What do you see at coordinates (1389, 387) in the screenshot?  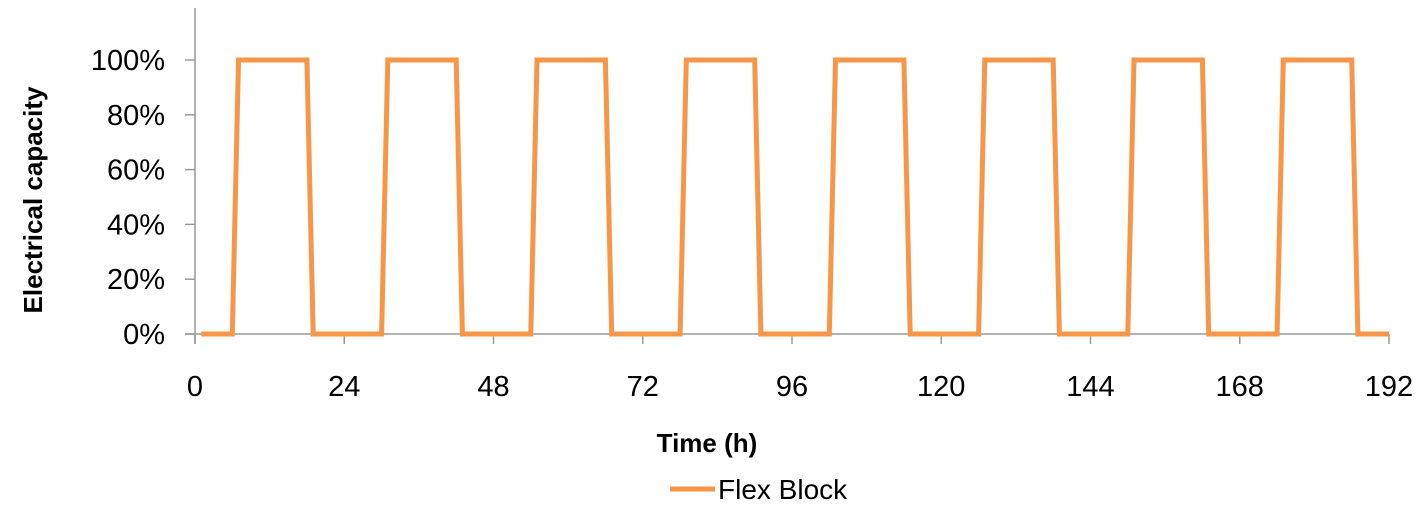 I see `x-tick-label: 192` at bounding box center [1389, 387].